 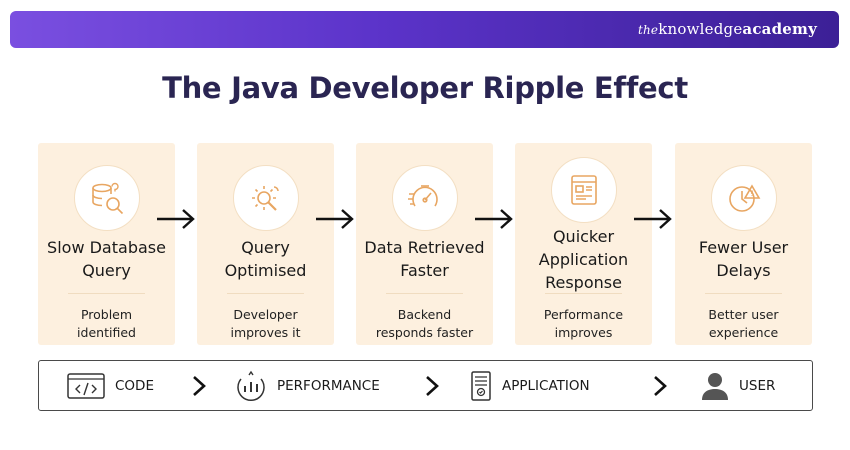 What do you see at coordinates (481, 385) in the screenshot?
I see `application-icon` at bounding box center [481, 385].